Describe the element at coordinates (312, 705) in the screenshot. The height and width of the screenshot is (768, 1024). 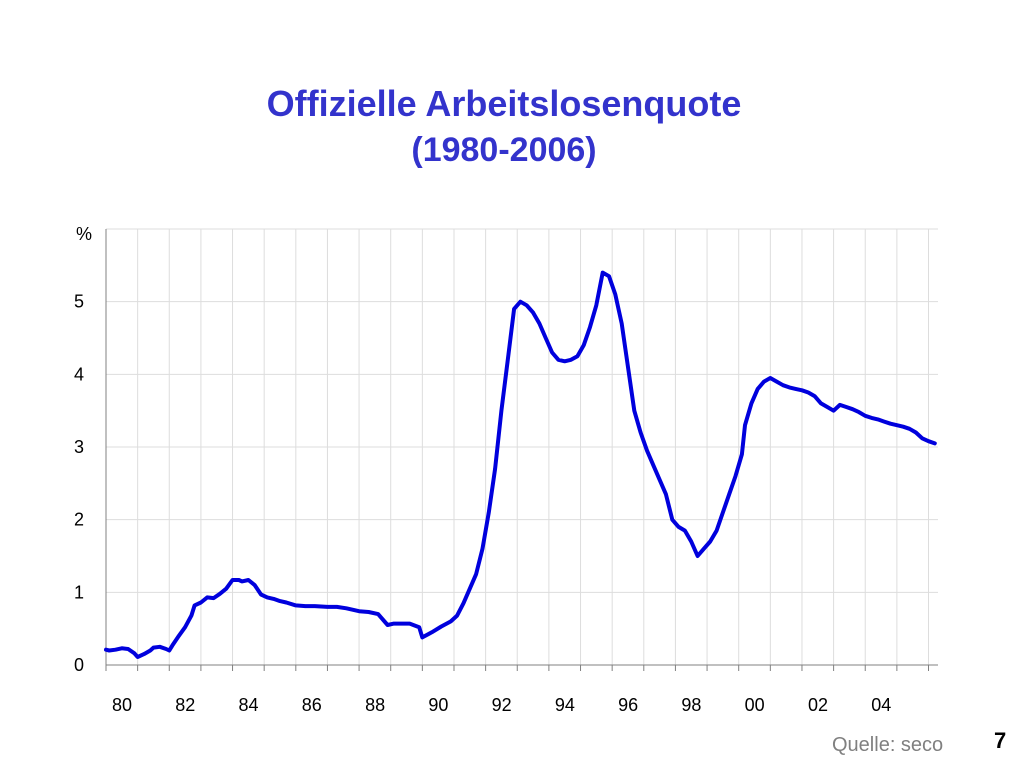
I see `x-tick-label: 86` at that location.